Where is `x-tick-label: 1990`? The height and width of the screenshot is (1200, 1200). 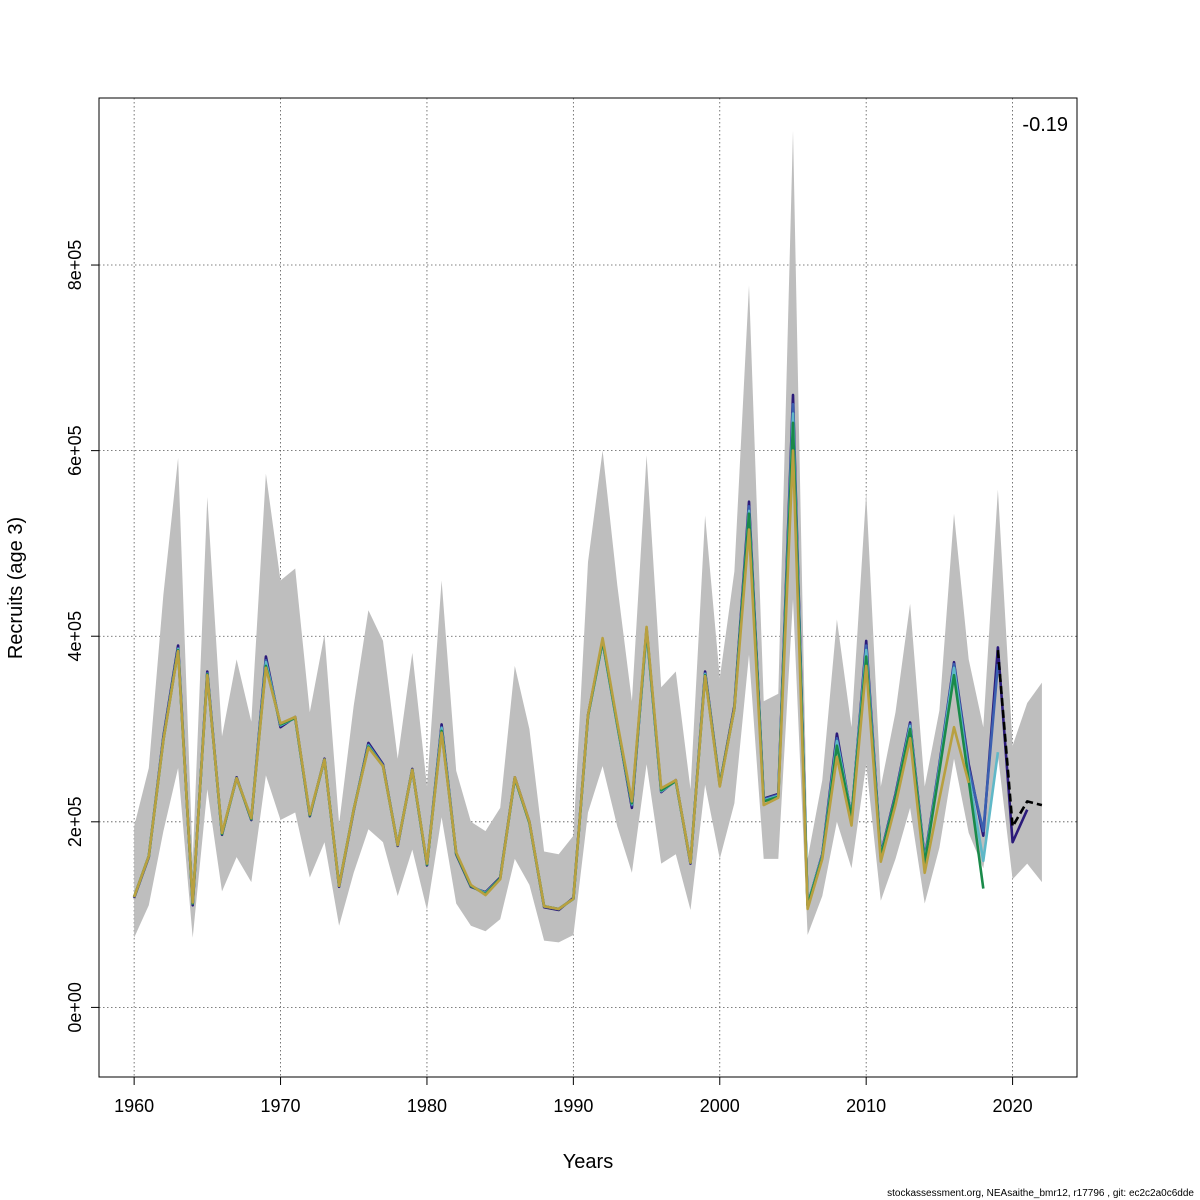 x-tick-label: 1990 is located at coordinates (573, 1106).